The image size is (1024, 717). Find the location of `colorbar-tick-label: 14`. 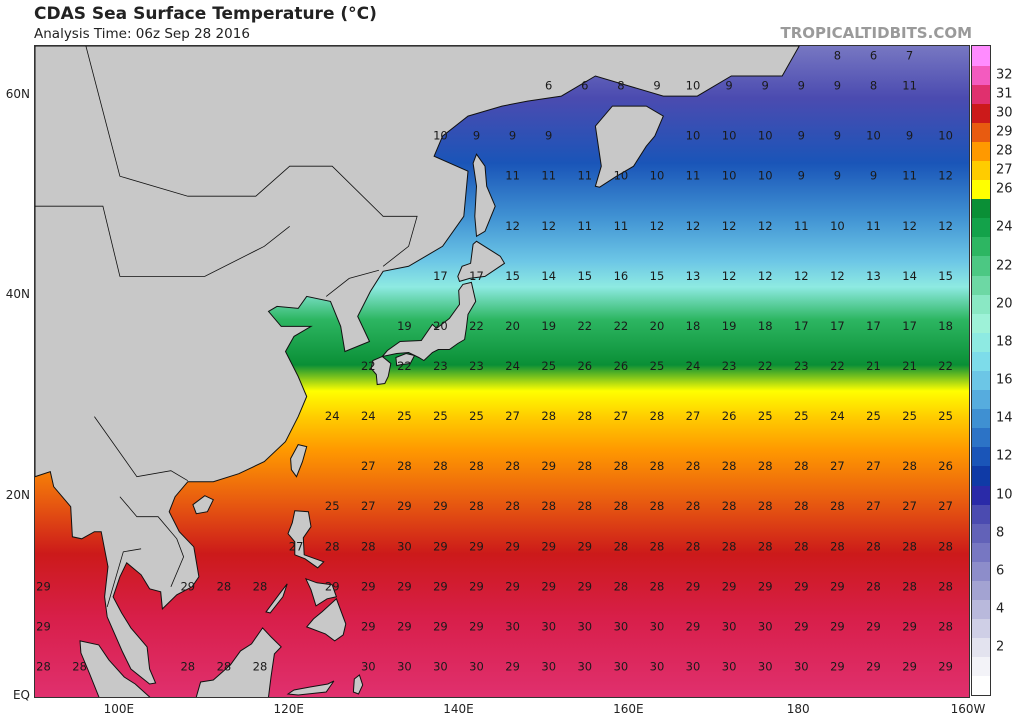

colorbar-tick-label: 14 is located at coordinates (1004, 418).